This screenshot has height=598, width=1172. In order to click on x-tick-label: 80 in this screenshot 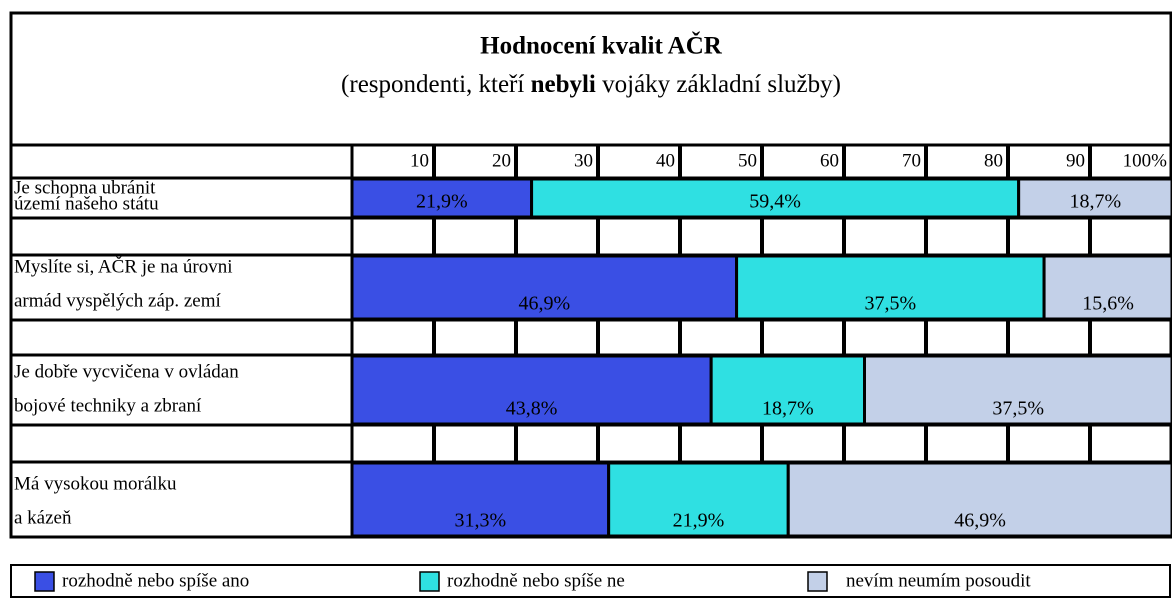, I will do `click(993, 160)`.